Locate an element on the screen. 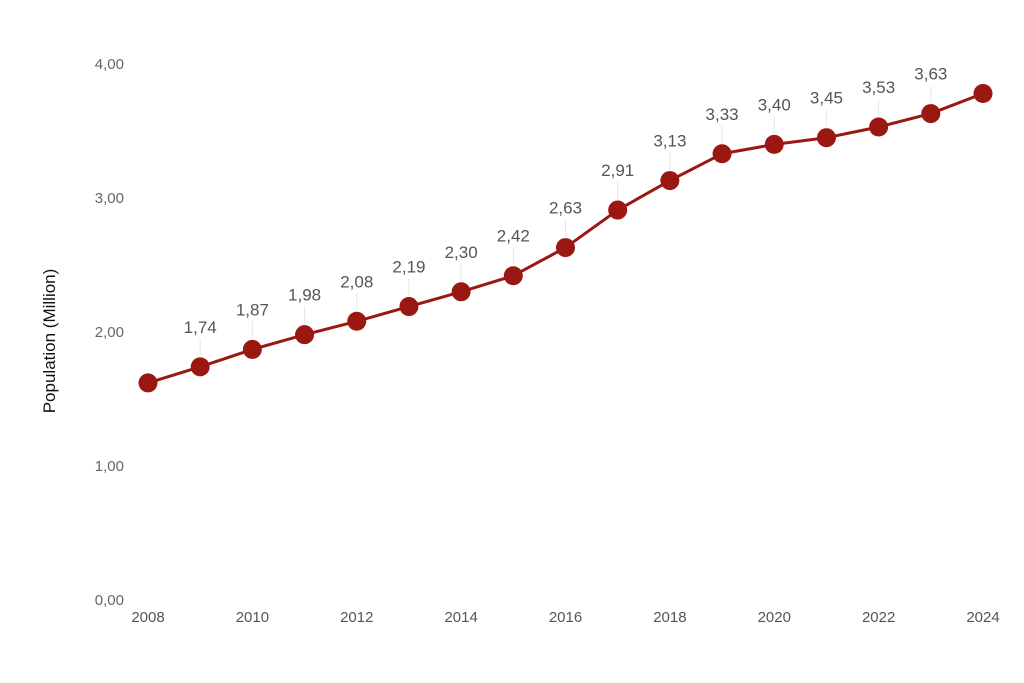  x-axis-ticks: 2008 2010 2012 2014 2016 2018 2020 2022 2024 is located at coordinates (565, 617).